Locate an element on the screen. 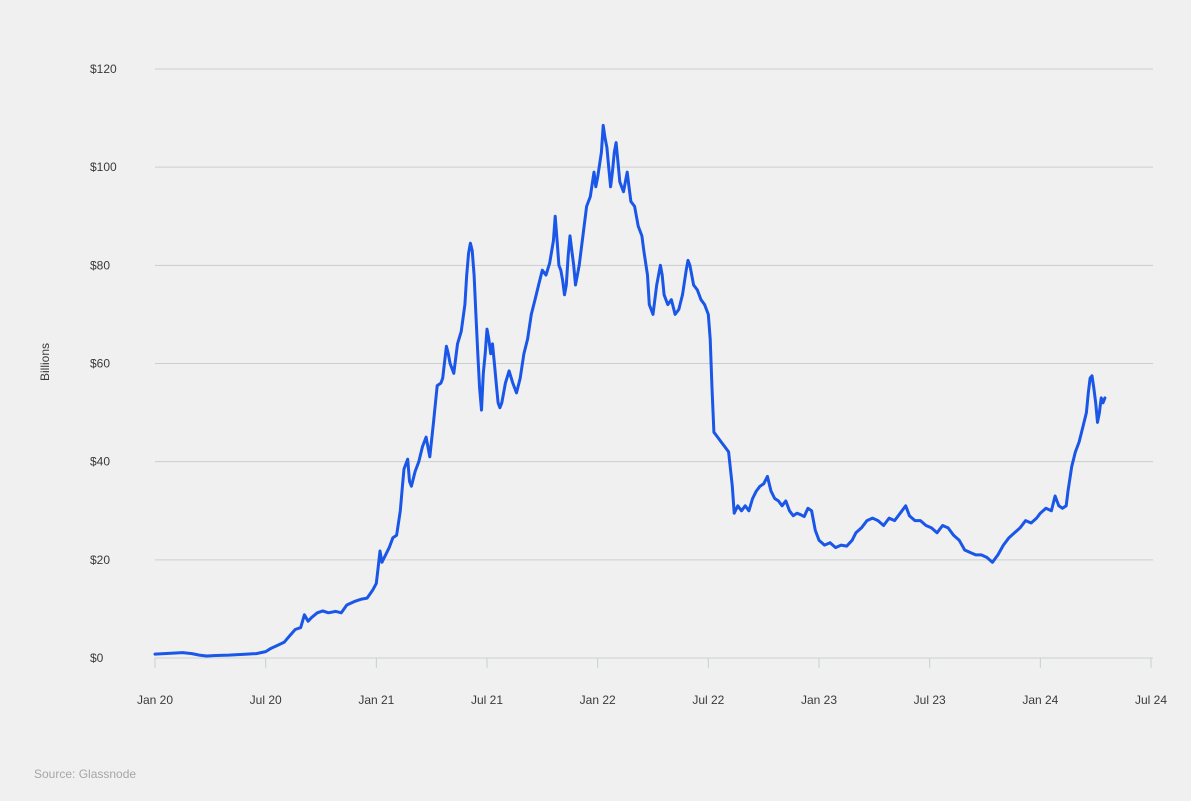 The image size is (1191, 801). y-axis-label: Billions is located at coordinates (45, 362).